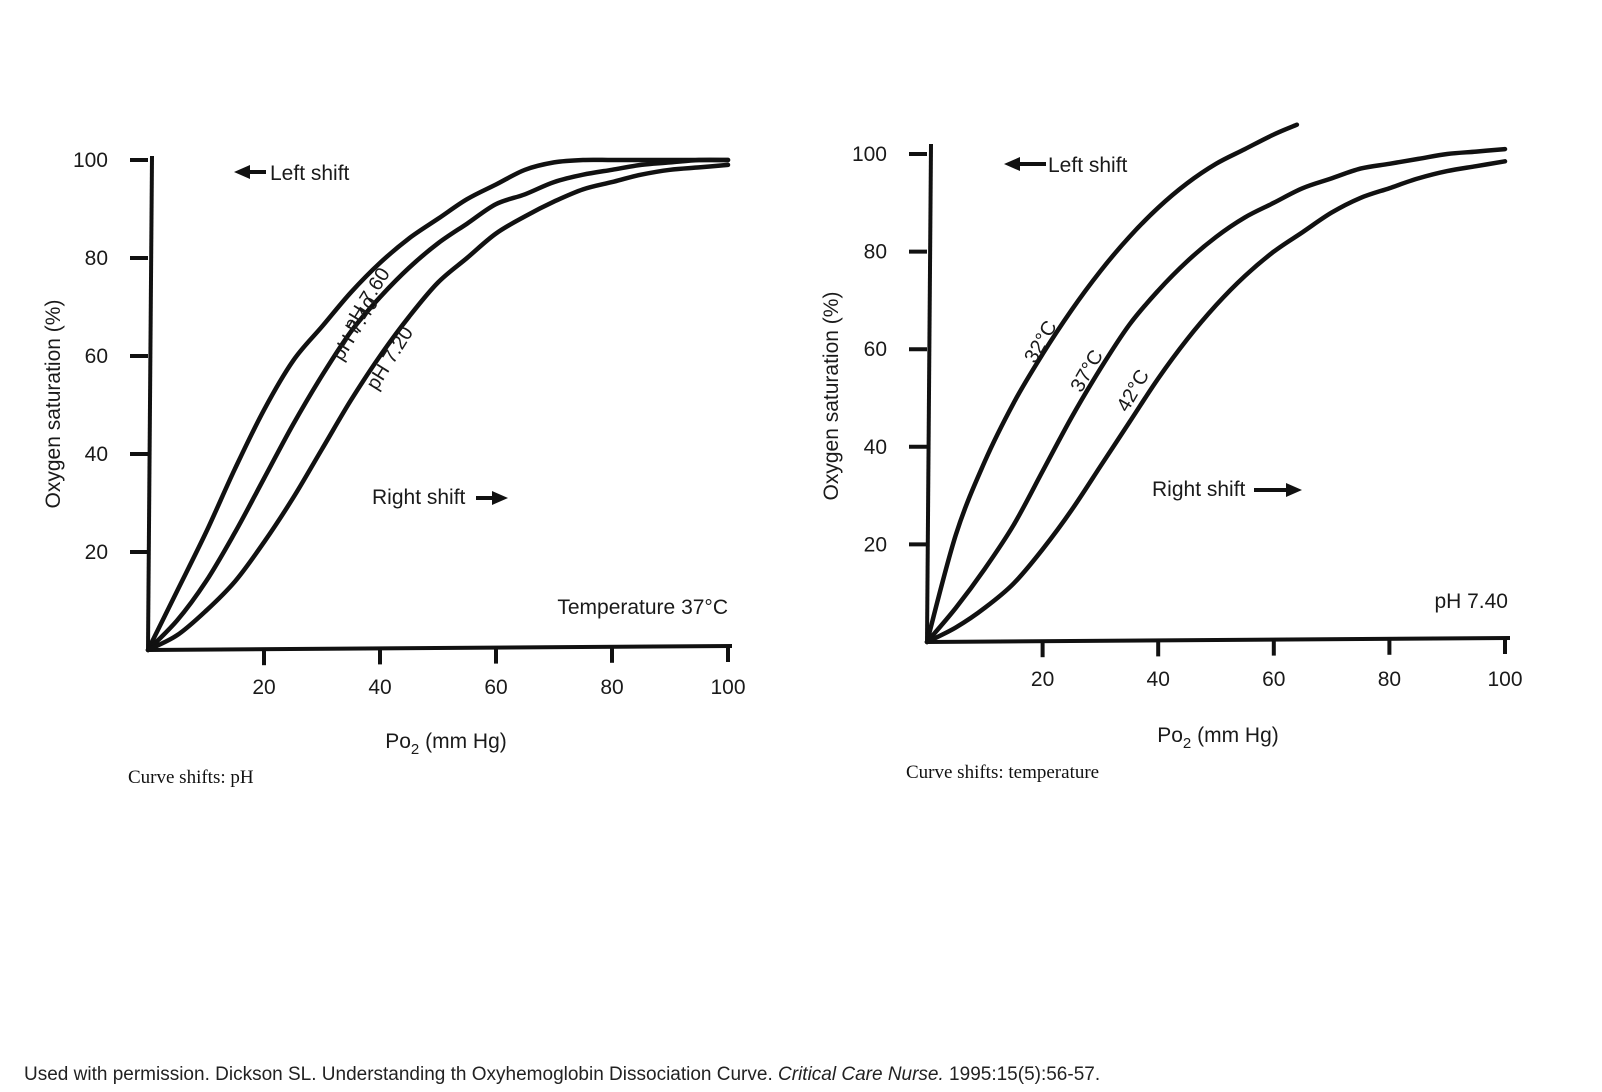 The image size is (1602, 1092). I want to click on series-labels: 32°C37°C 42°C, so click(1087, 366).